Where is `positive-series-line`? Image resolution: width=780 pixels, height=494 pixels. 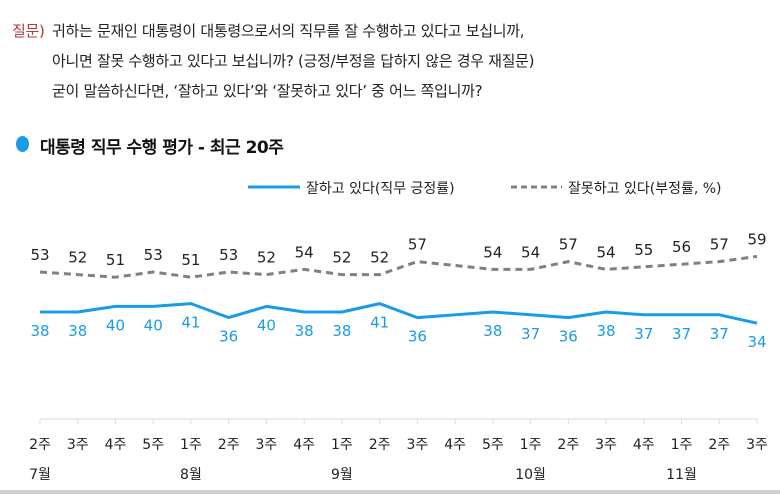 positive-series-line is located at coordinates (399, 313).